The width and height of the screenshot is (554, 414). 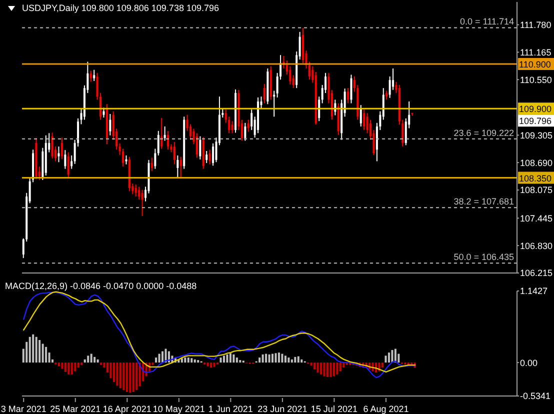 I want to click on ref-line-label: 0.0 = 111.714, so click(x=487, y=21).